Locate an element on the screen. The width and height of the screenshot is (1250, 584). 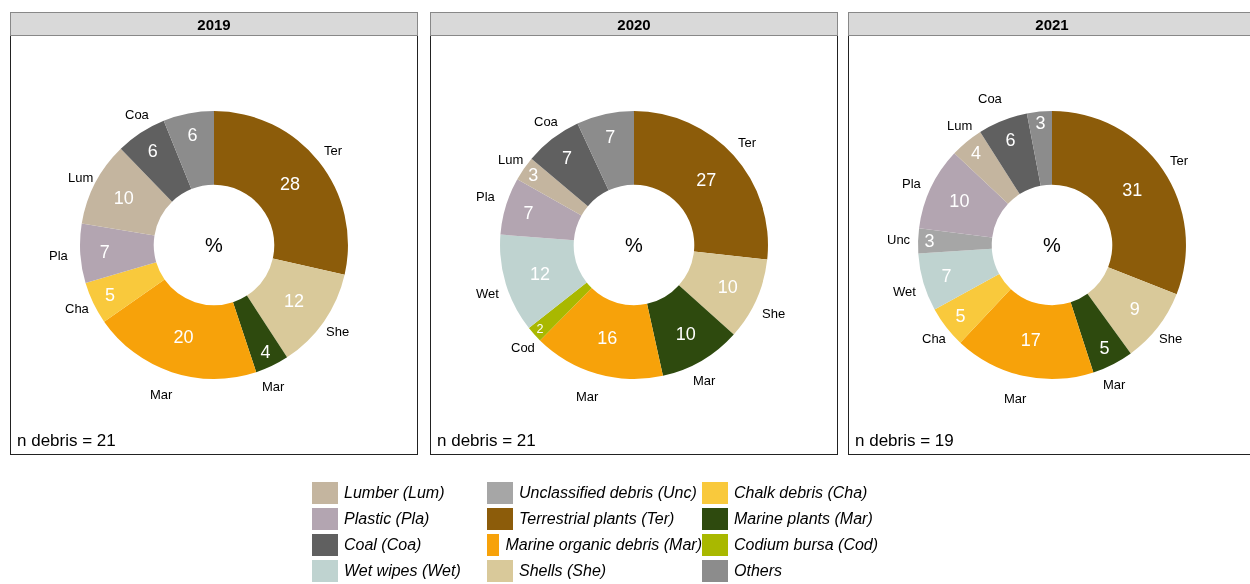
chart-title: 2020 is located at coordinates (634, 24).